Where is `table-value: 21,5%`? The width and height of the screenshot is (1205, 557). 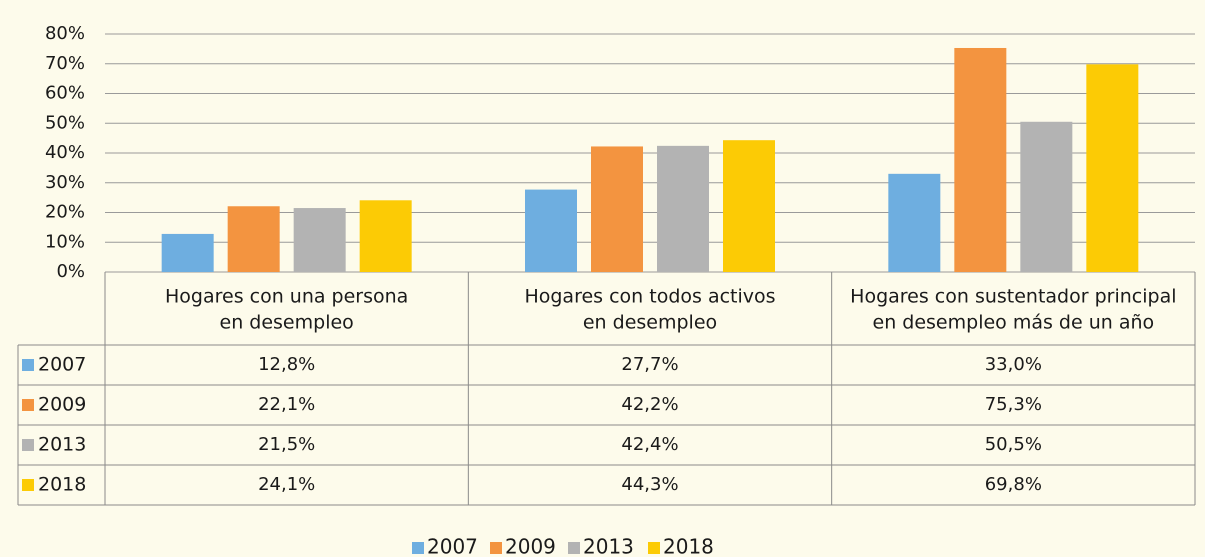 table-value: 21,5% is located at coordinates (286, 444).